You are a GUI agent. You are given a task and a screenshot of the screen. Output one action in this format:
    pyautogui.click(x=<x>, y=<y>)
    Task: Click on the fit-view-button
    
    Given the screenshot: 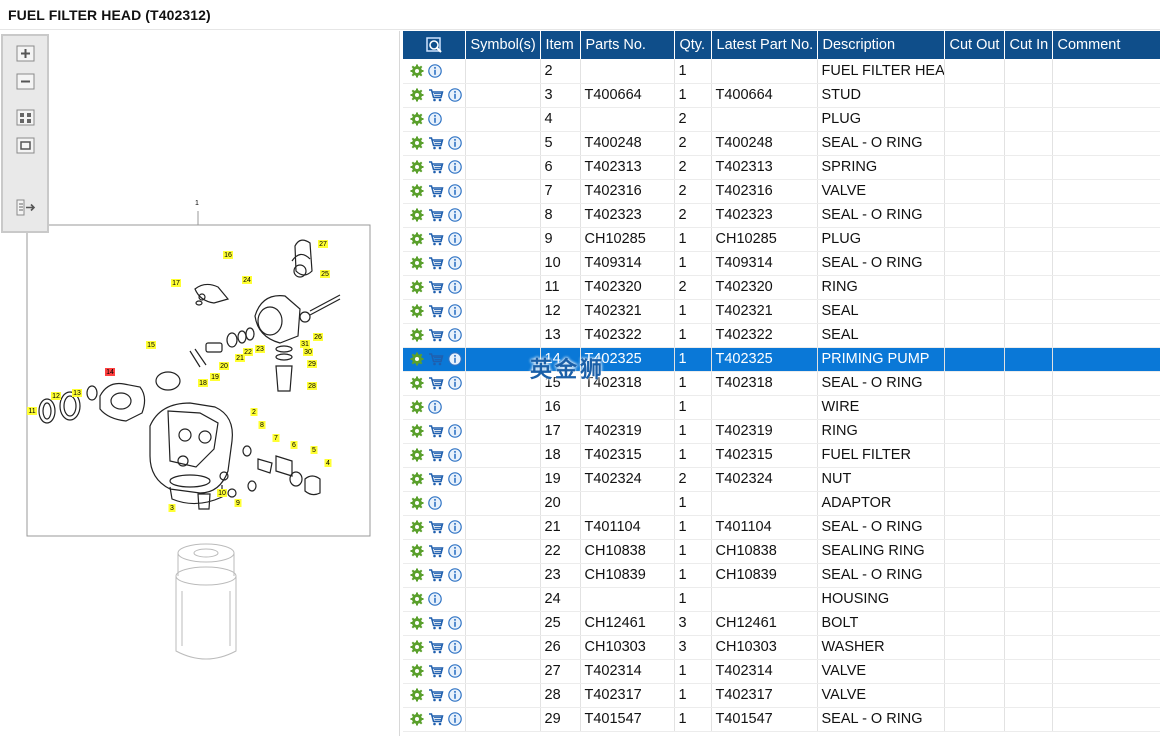 What is the action you would take?
    pyautogui.click(x=26, y=118)
    